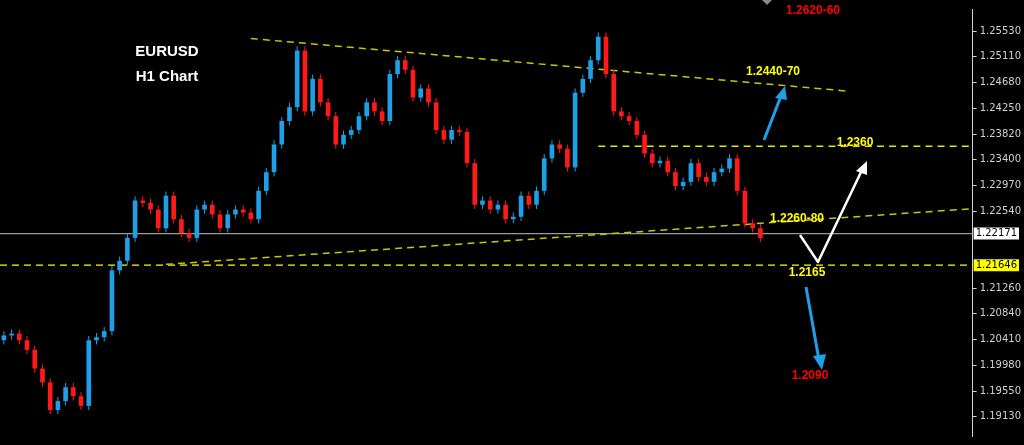 This screenshot has width=1024, height=445. Describe the element at coordinates (797, 218) in the screenshot. I see `annotation: 1.2260-80` at that location.